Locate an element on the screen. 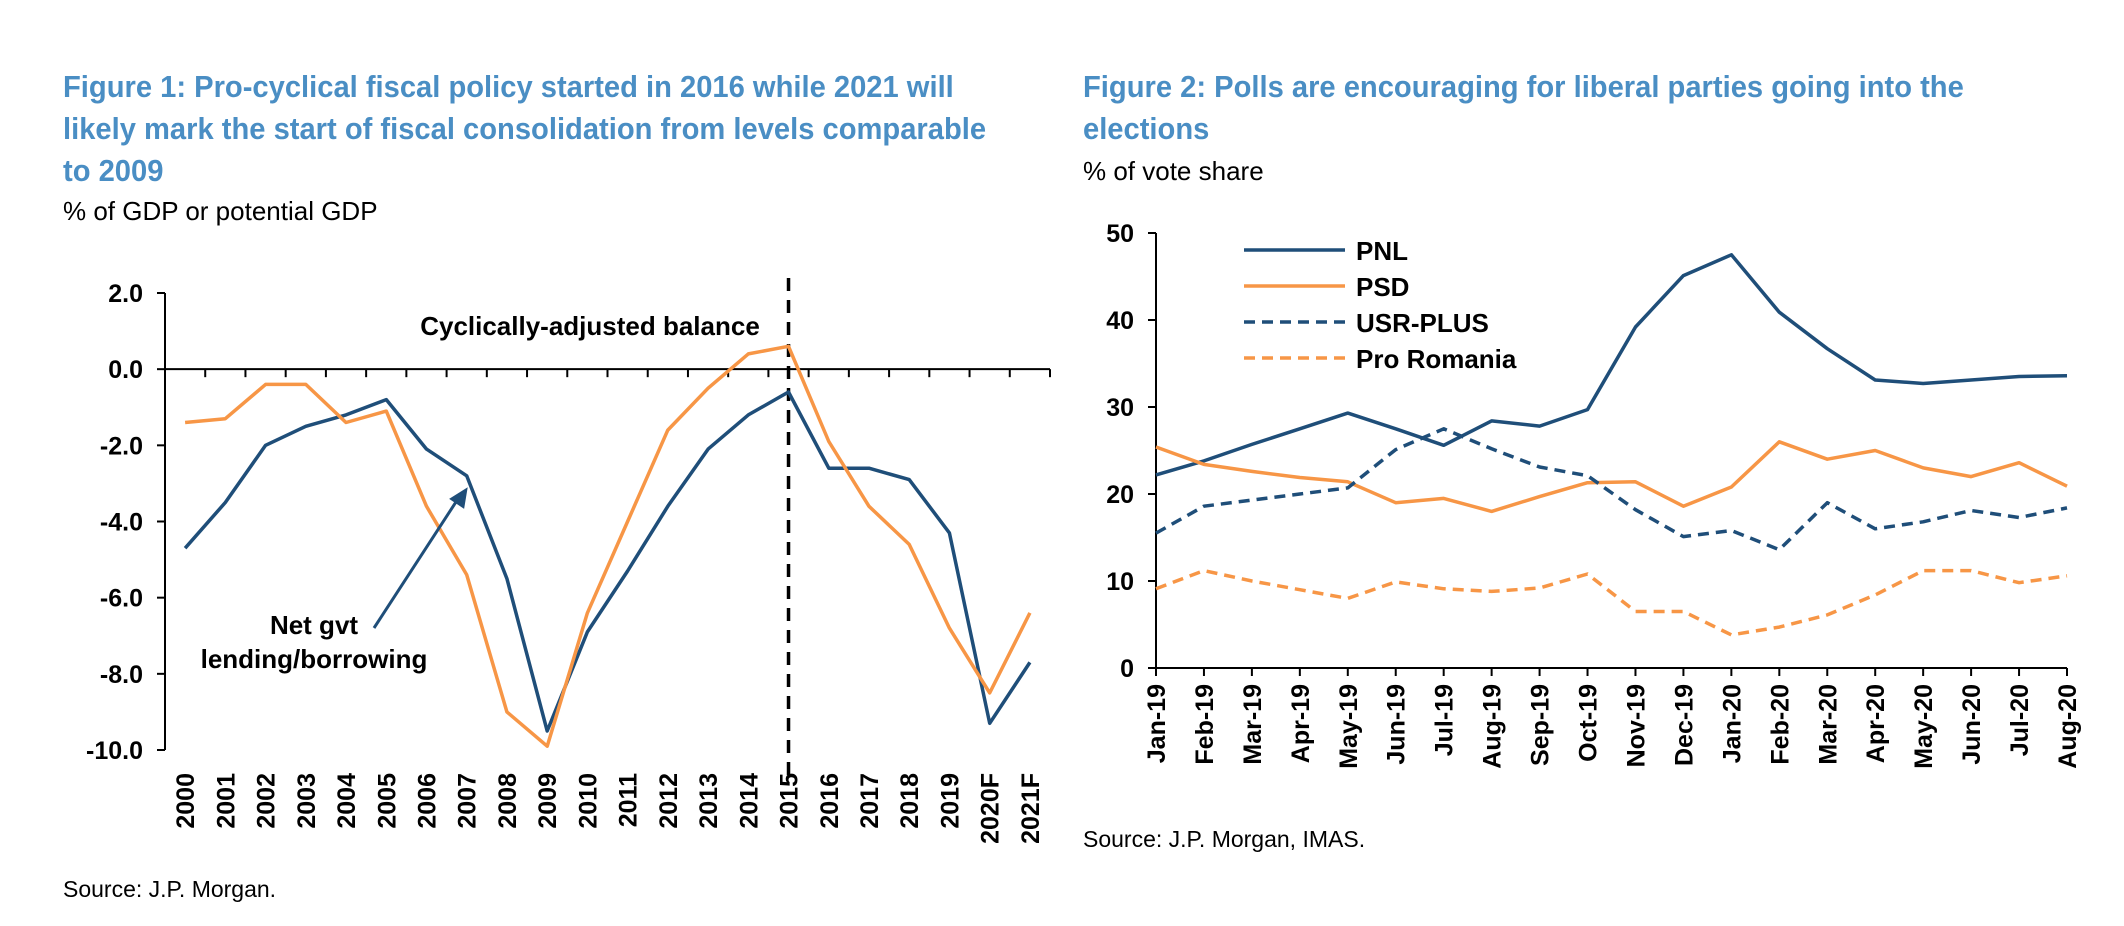 This screenshot has width=2124, height=926. series-line-usr-plus is located at coordinates (1611, 489).